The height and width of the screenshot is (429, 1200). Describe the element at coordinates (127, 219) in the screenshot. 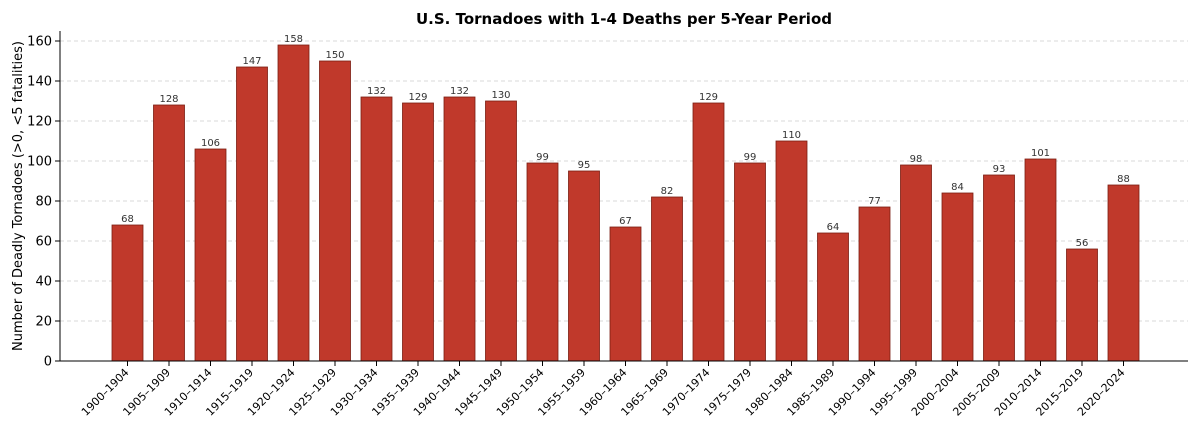

I see `data-label: 68` at that location.